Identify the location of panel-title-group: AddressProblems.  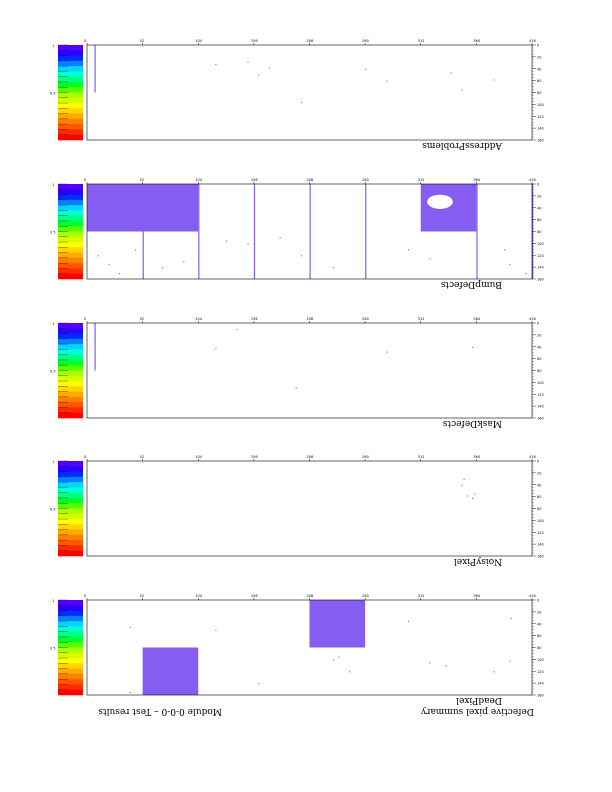
(462, 145).